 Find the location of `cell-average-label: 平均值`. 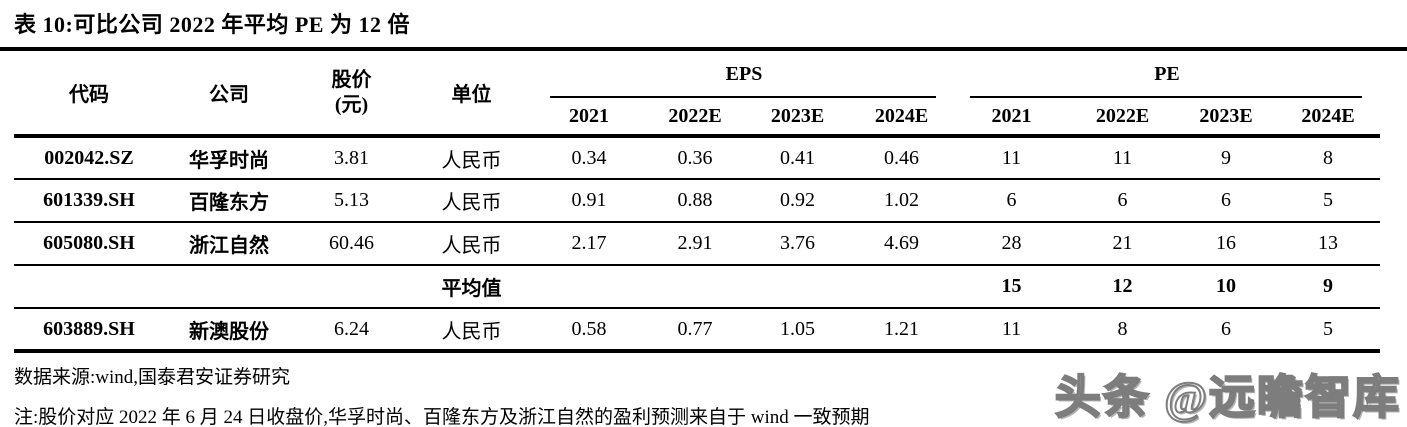

cell-average-label: 平均值 is located at coordinates (471, 287).